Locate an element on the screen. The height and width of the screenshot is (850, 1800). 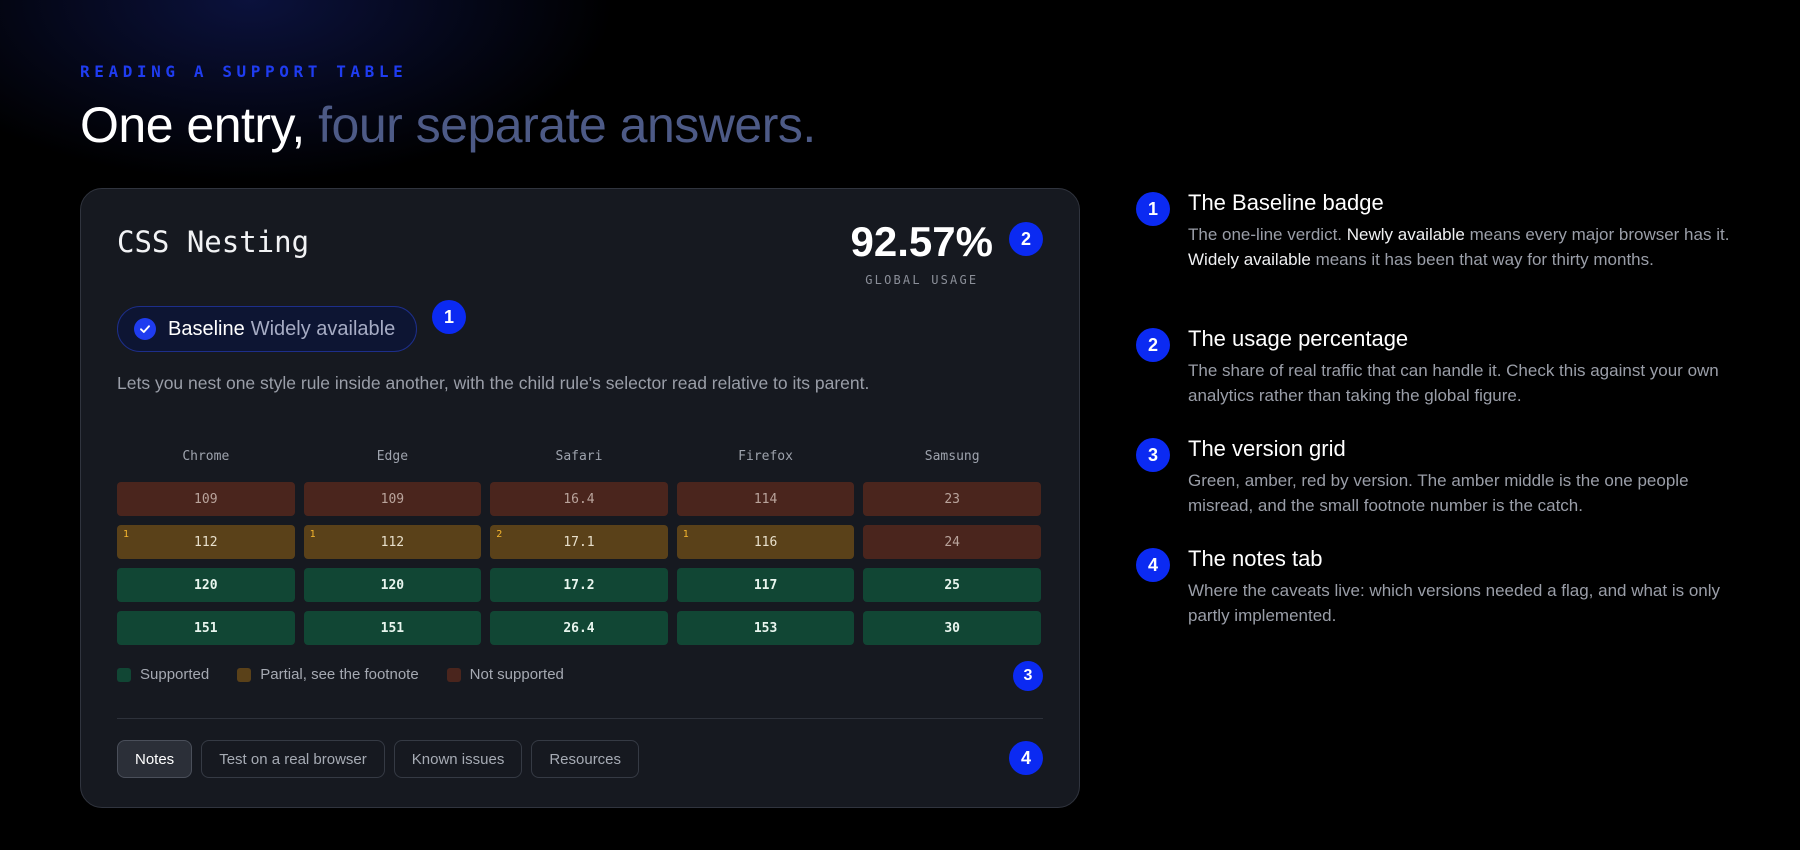
version-cell: 16.4 is located at coordinates (579, 499).